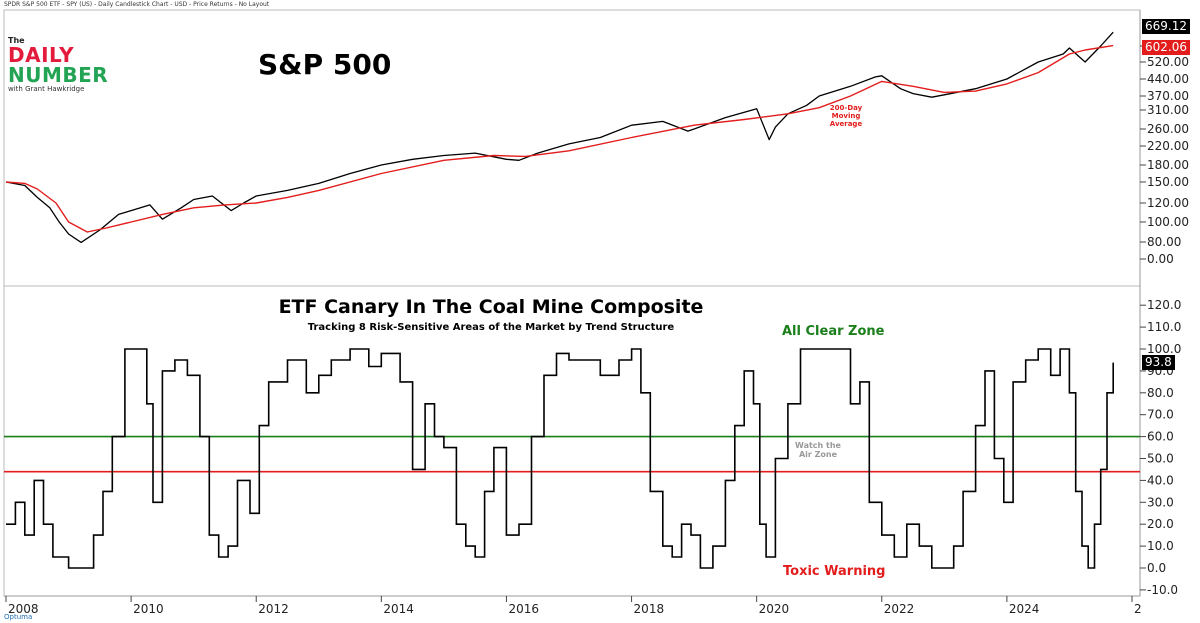 The image size is (1200, 623). I want to click on x-tick-label: 2, so click(1138, 609).